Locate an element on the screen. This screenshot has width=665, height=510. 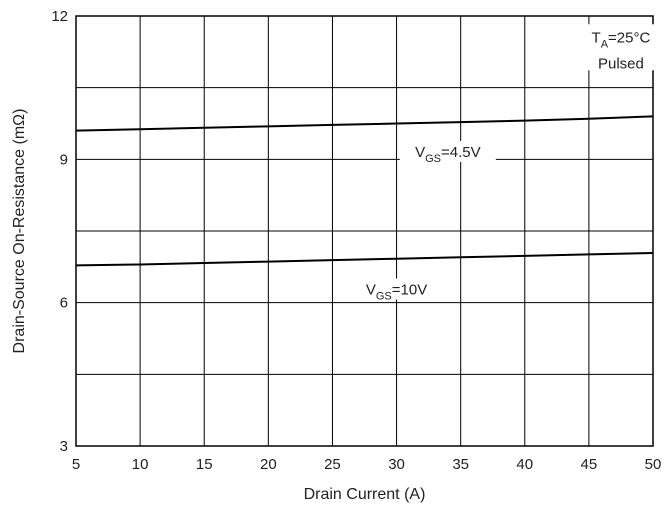
x-tick-label: 20 is located at coordinates (268, 464).